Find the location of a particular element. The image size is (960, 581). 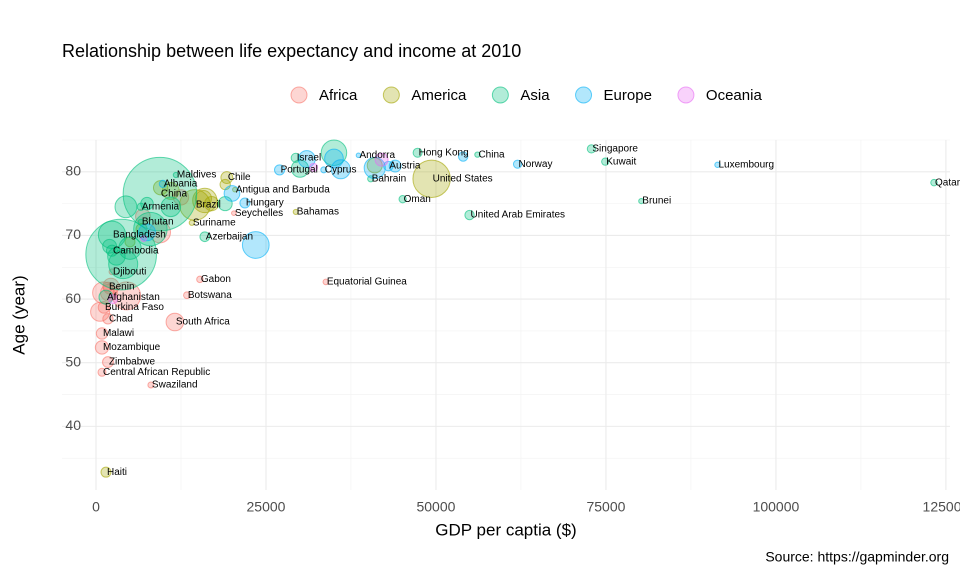

y-tick-label: 50 is located at coordinates (73, 361).